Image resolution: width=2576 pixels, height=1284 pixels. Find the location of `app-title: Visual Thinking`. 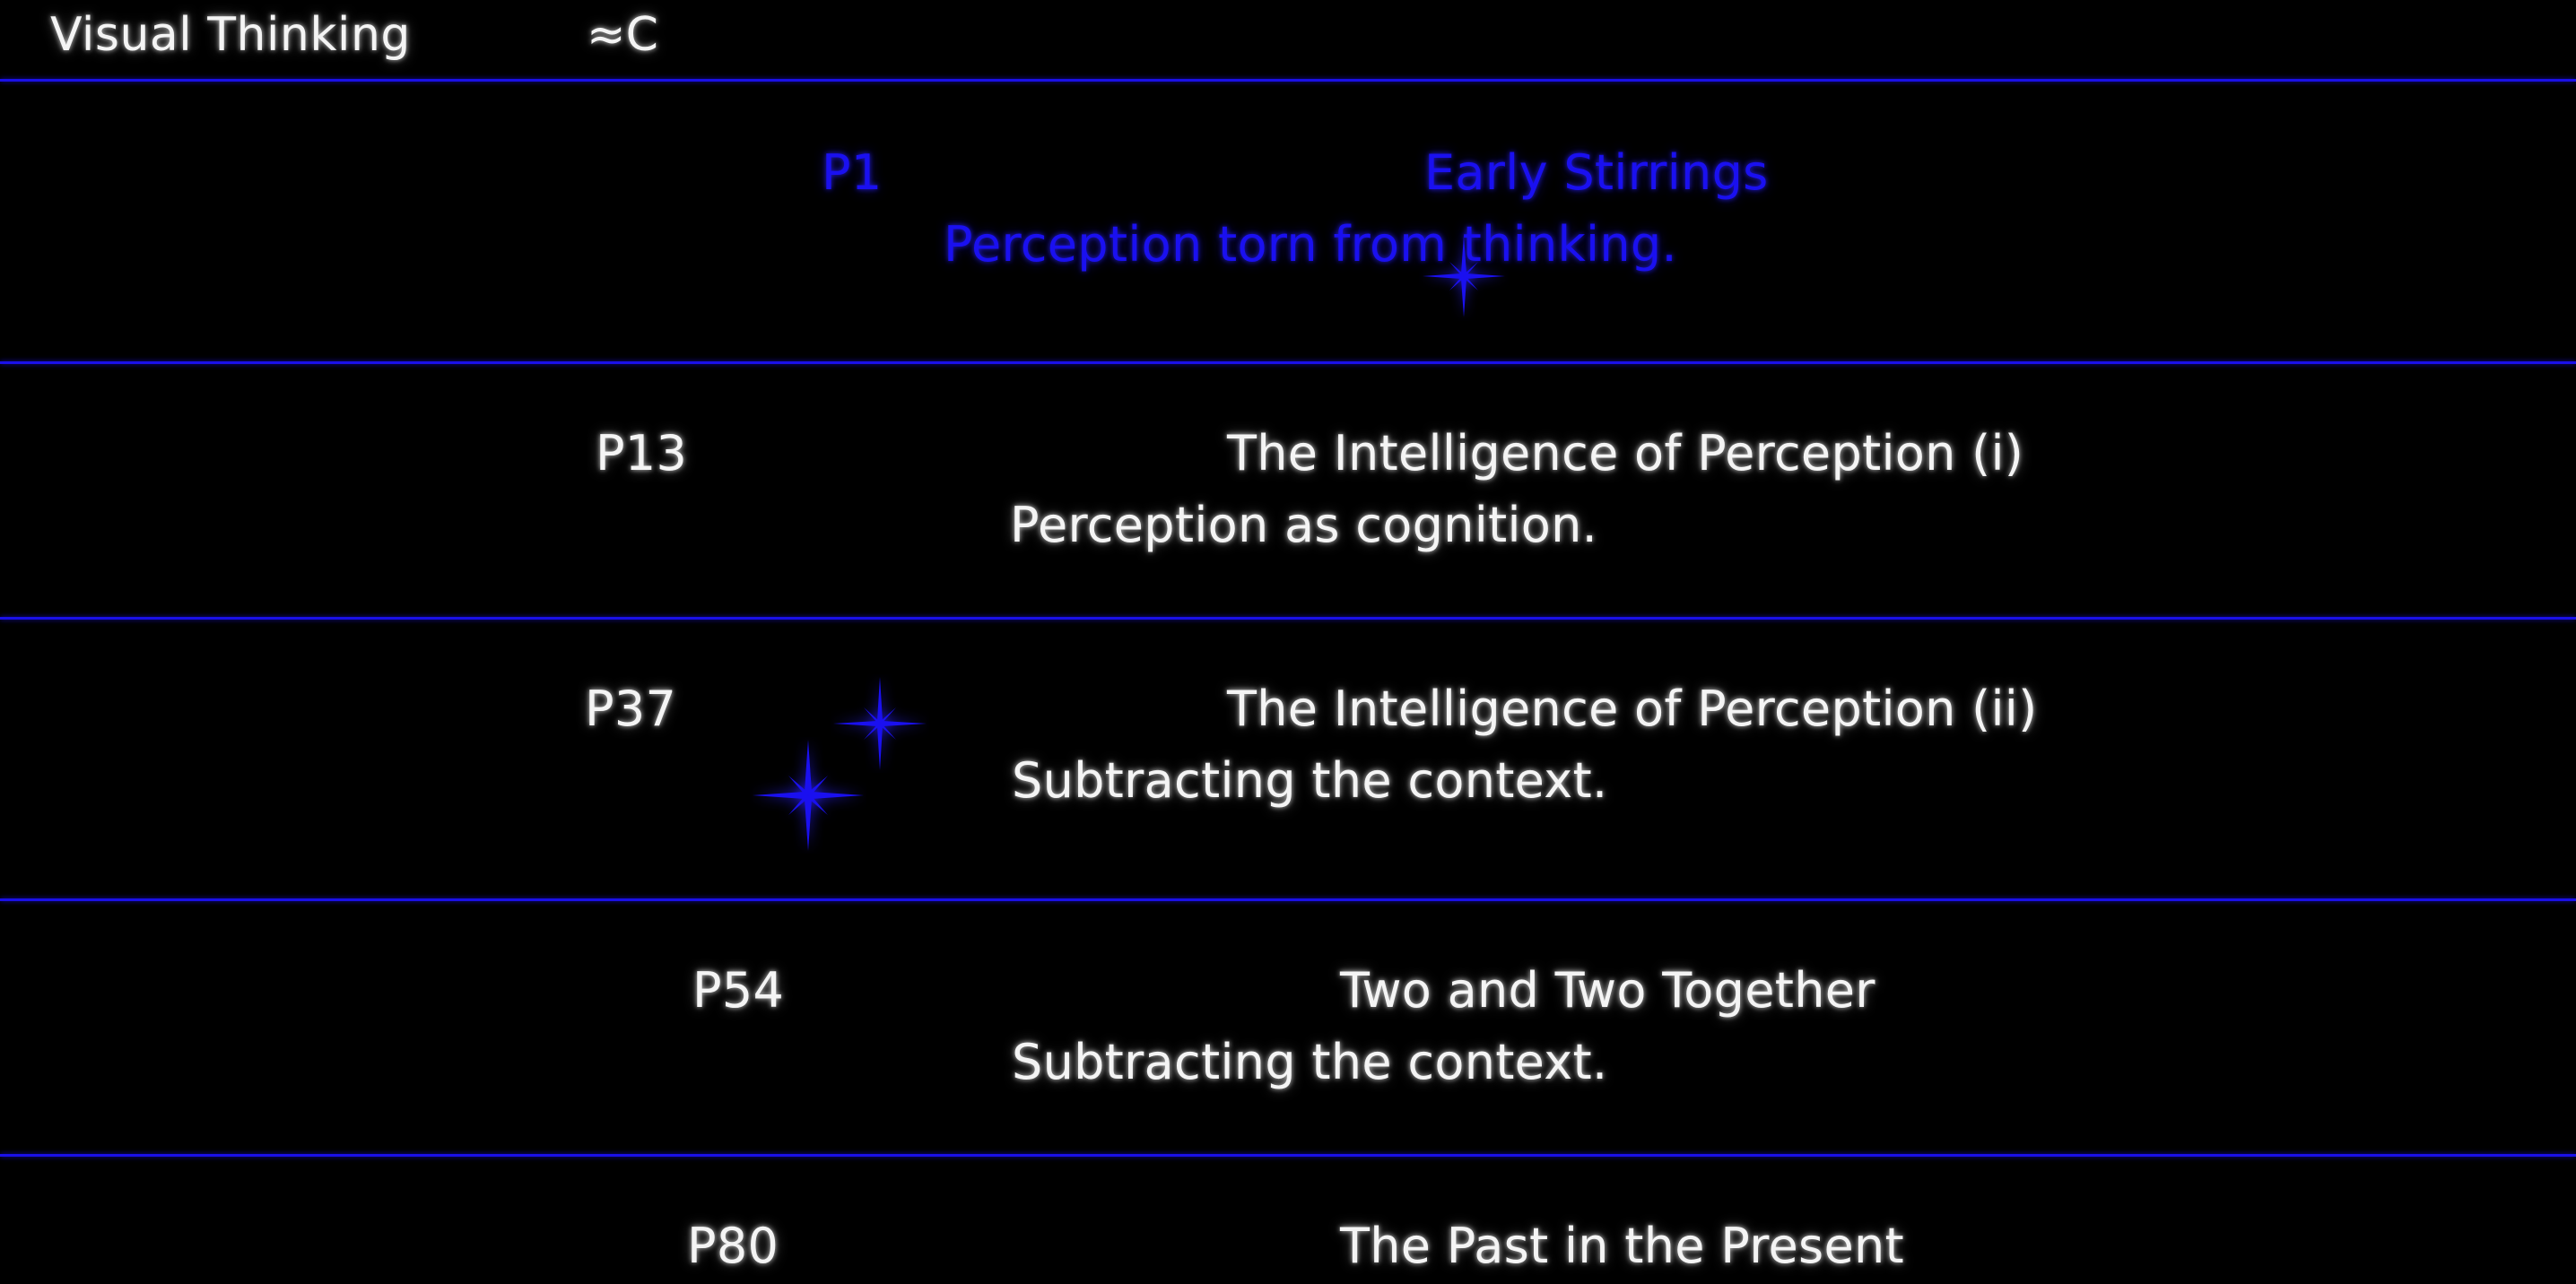

app-title: Visual Thinking is located at coordinates (230, 35).